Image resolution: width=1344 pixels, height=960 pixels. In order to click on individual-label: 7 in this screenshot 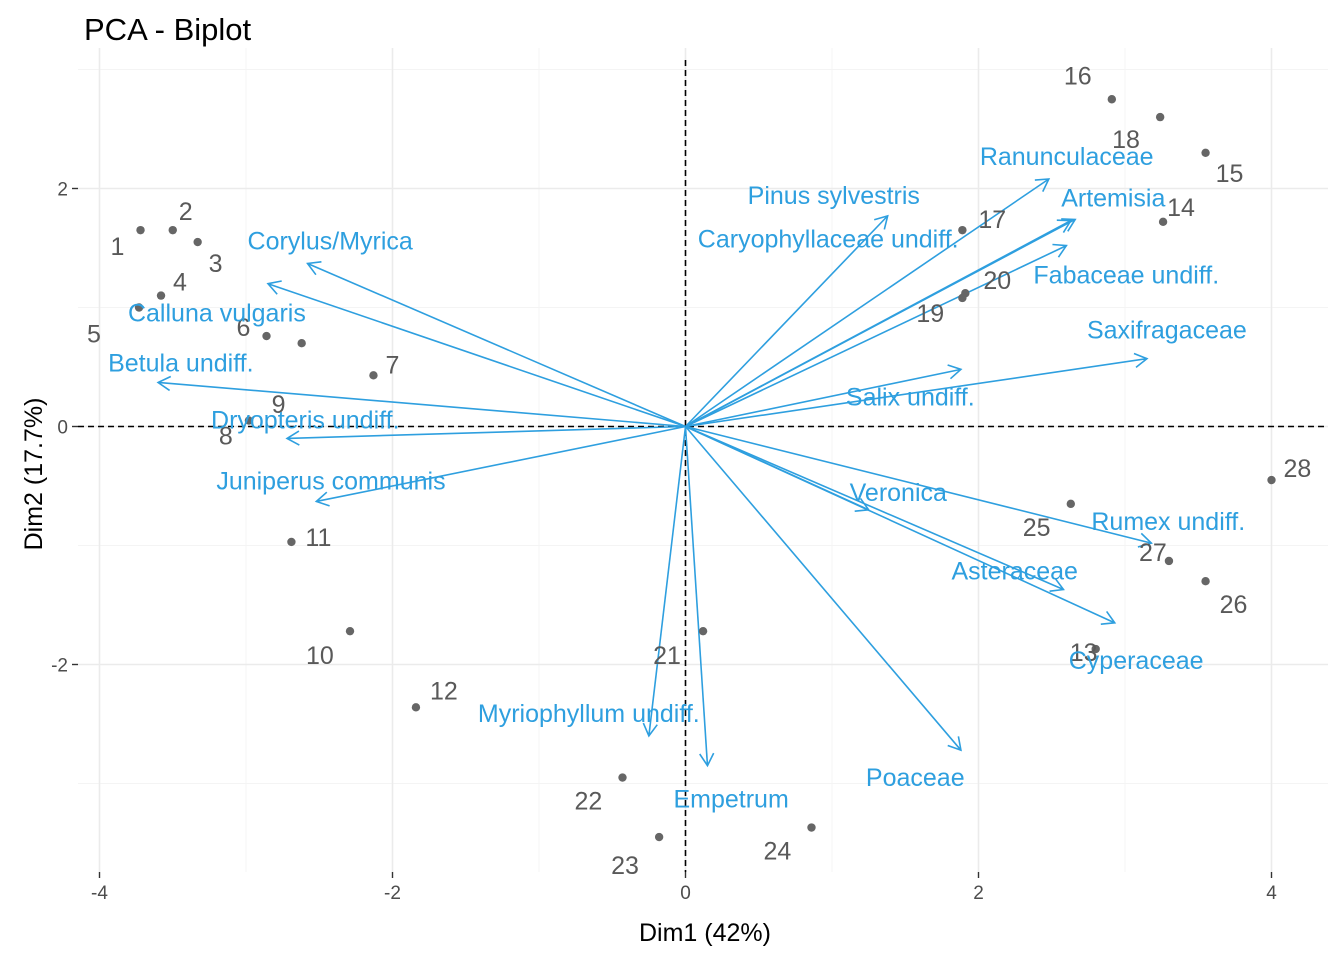, I will do `click(392, 365)`.